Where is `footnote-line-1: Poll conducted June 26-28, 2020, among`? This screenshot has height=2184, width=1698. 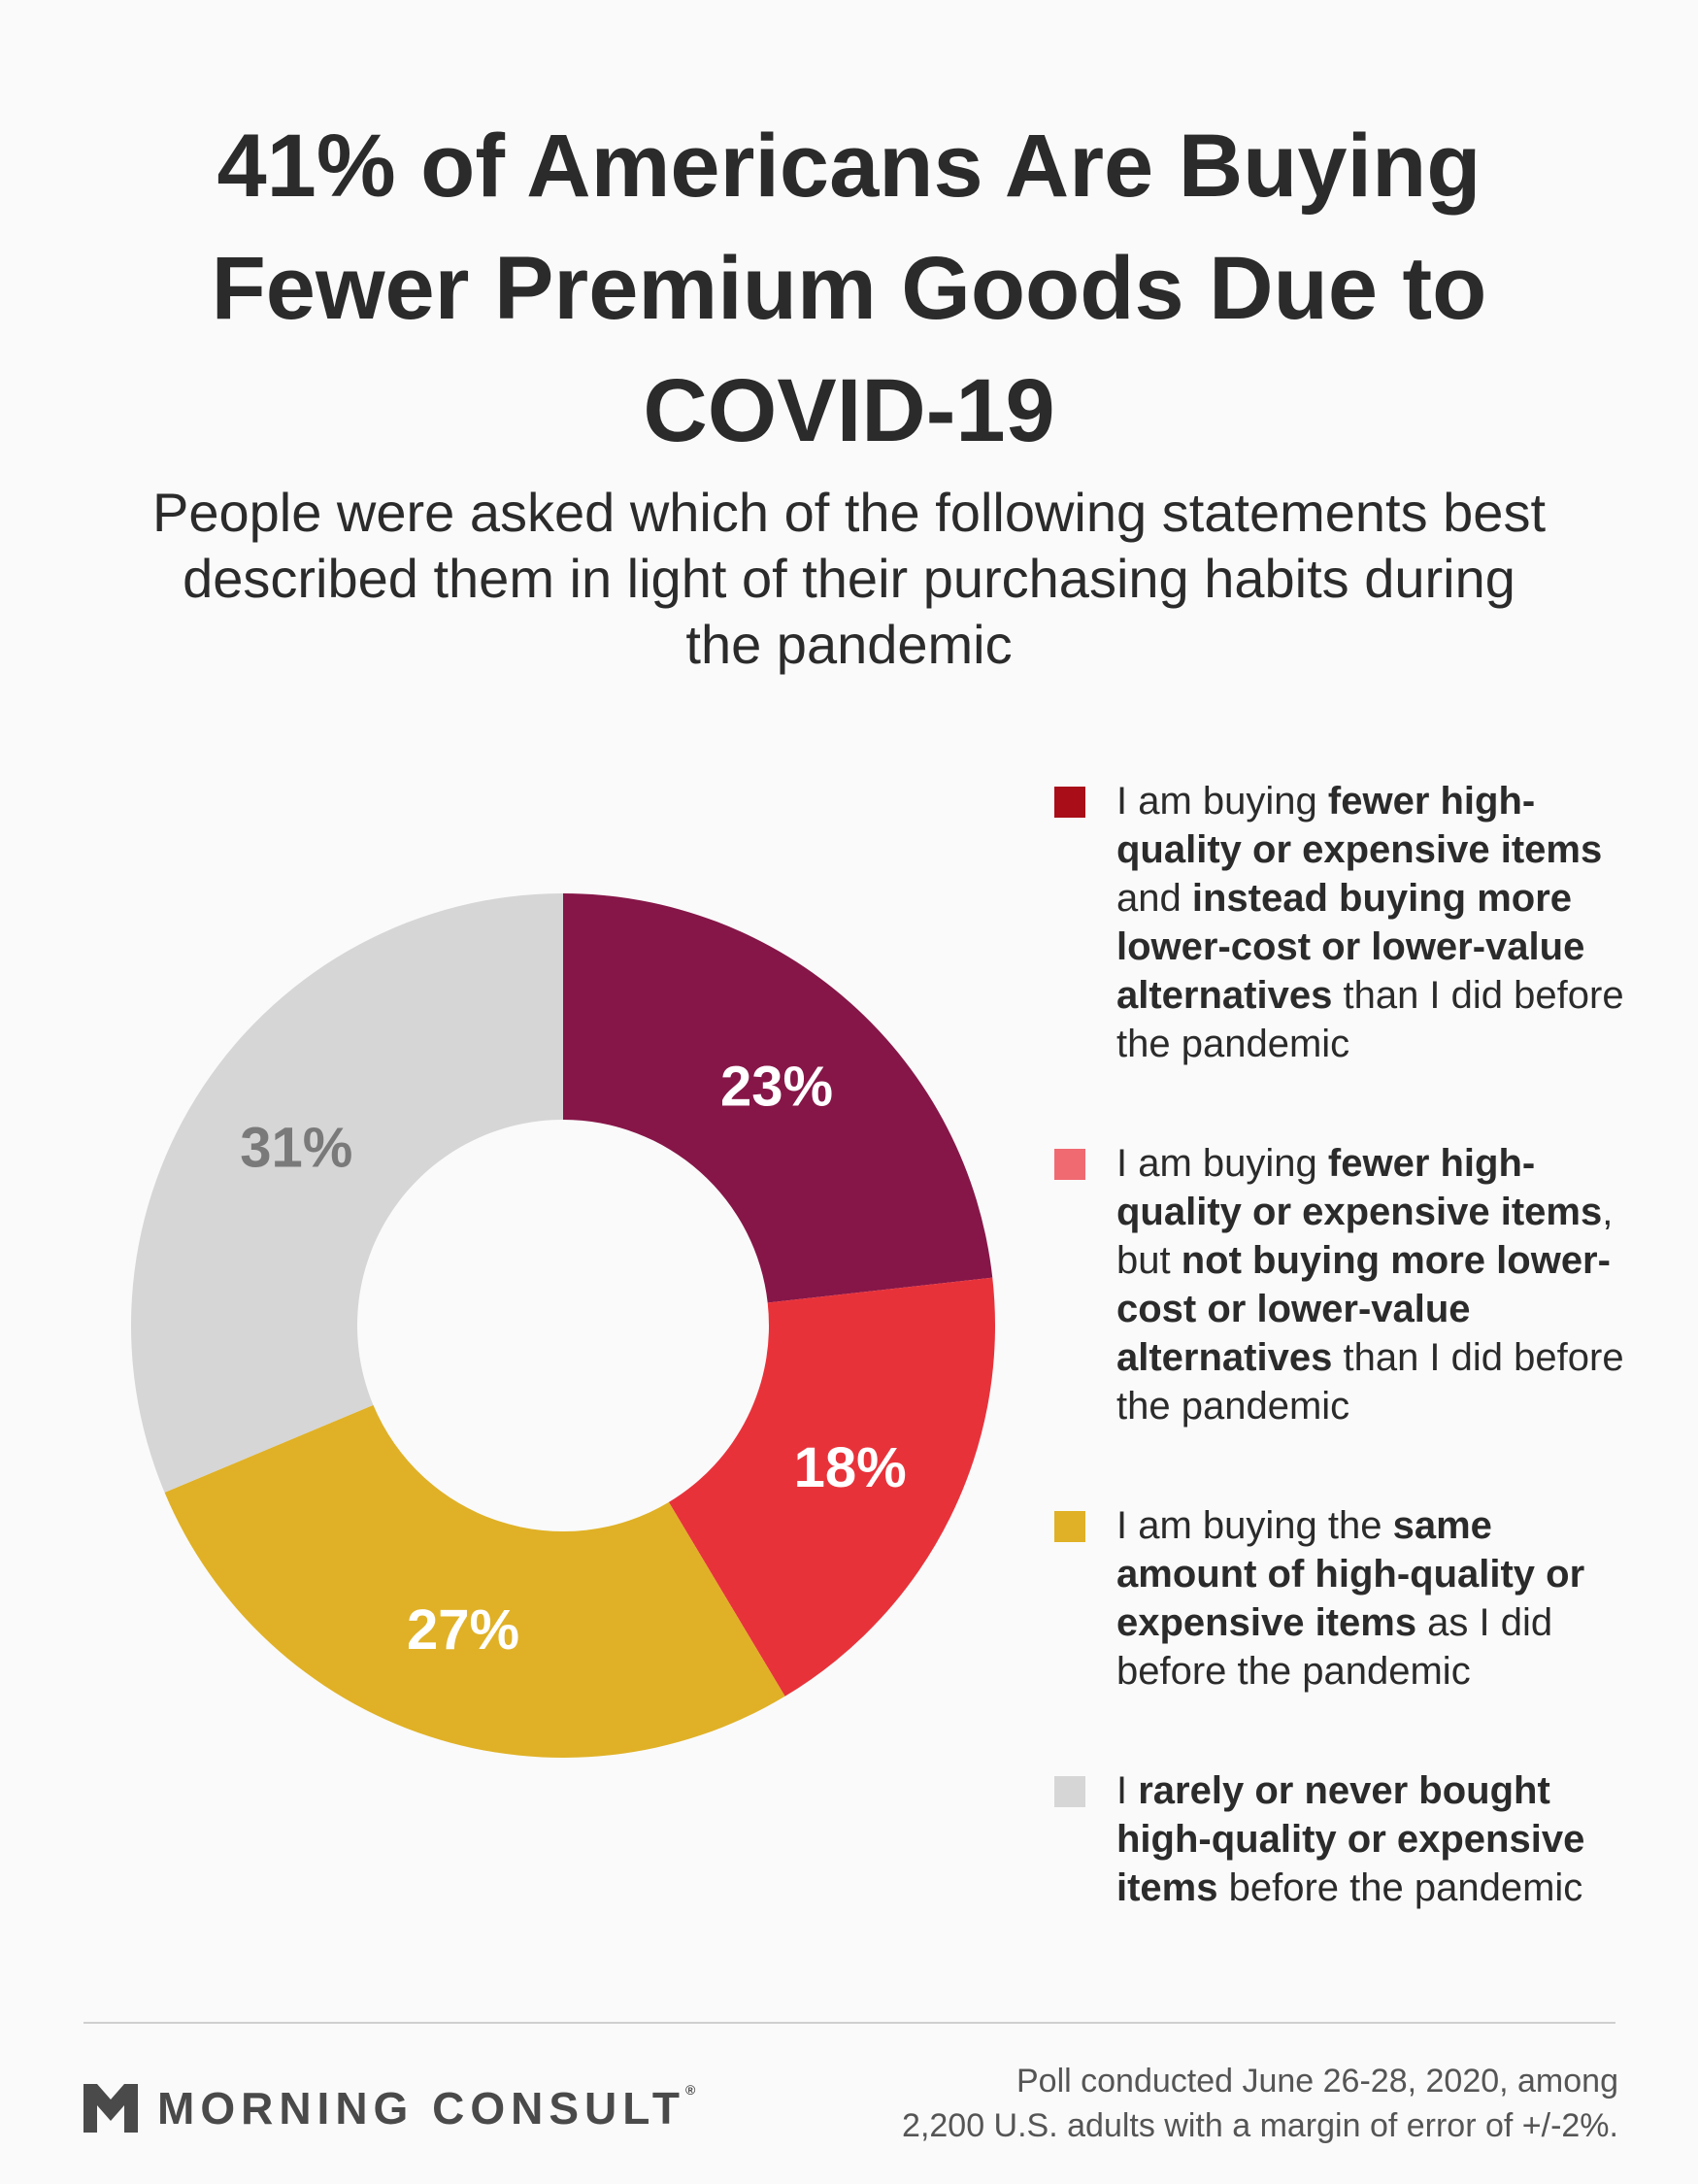 footnote-line-1: Poll conducted June 26-28, 2020, among is located at coordinates (1316, 2081).